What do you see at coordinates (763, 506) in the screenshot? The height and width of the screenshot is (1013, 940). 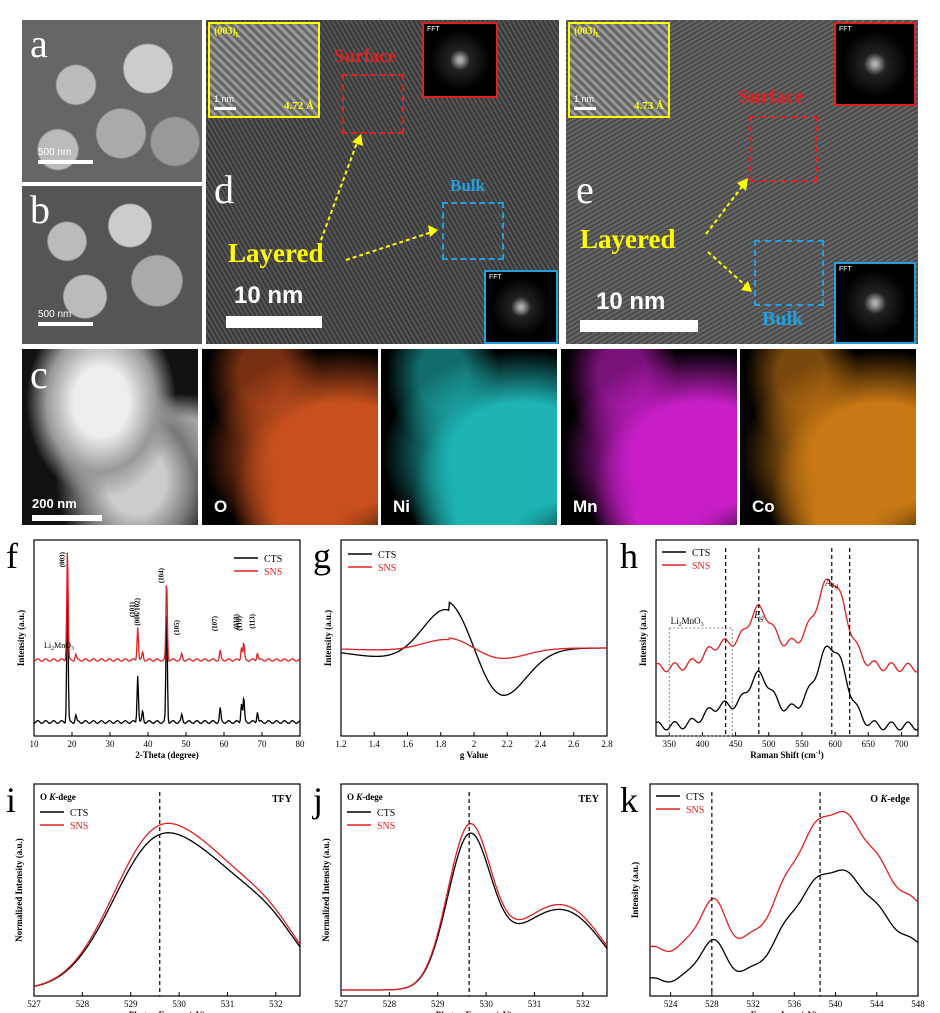 I see `eds-label-co: Co` at bounding box center [763, 506].